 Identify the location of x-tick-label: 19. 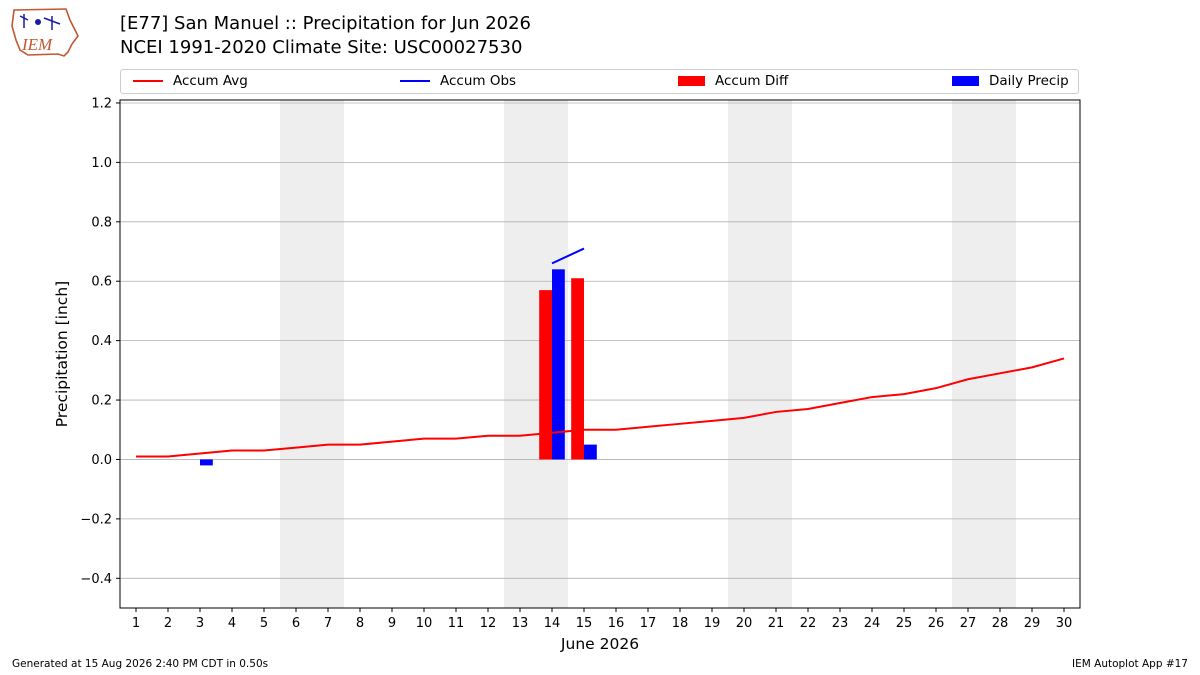
(712, 623).